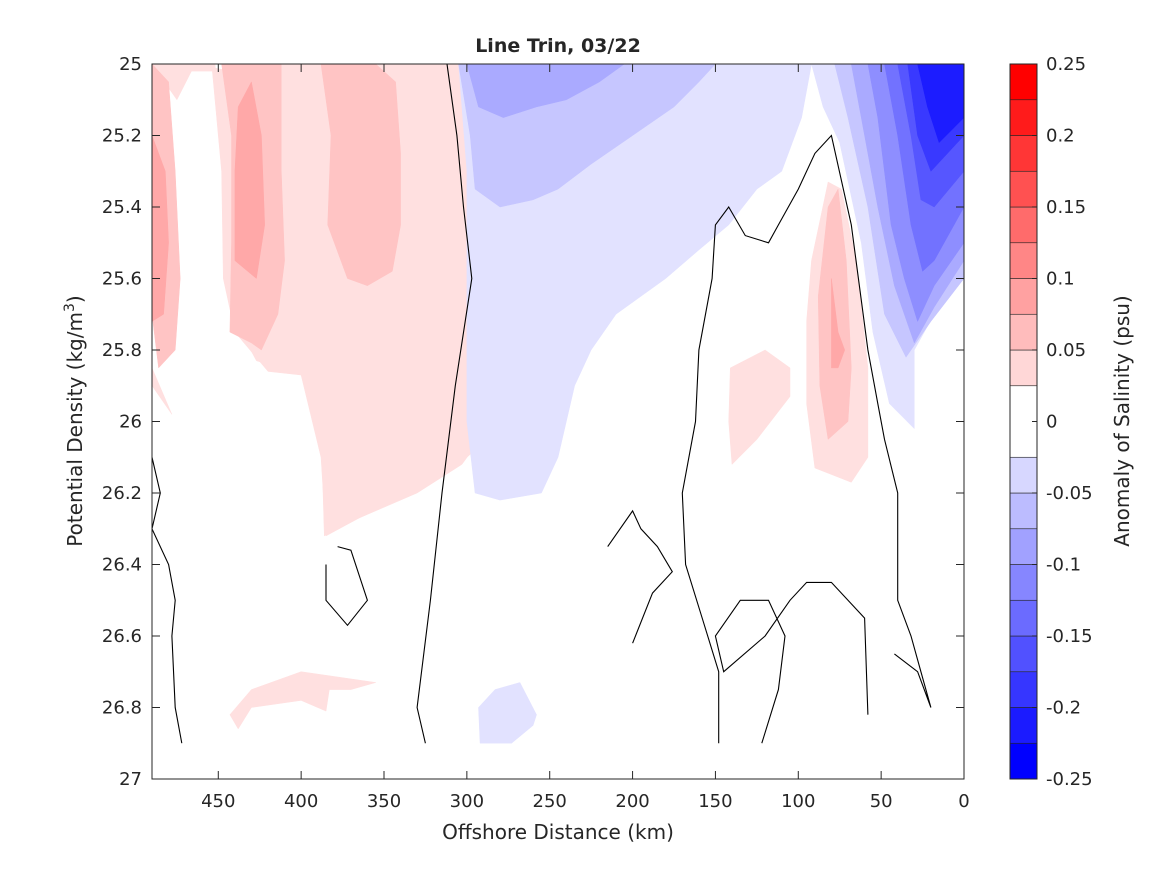 The image size is (1167, 875). I want to click on y-tick-label: 26.2, so click(122, 493).